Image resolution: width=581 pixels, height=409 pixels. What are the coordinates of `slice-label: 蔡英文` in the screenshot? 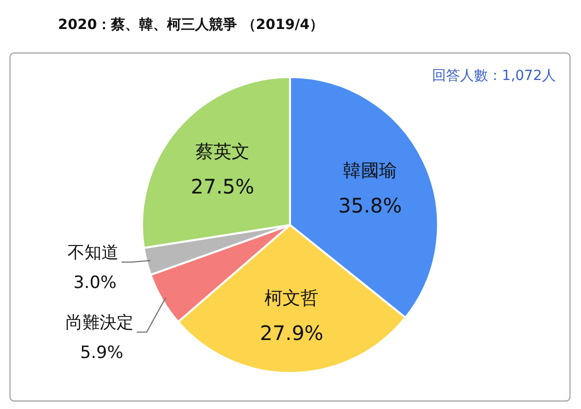 It's located at (223, 151).